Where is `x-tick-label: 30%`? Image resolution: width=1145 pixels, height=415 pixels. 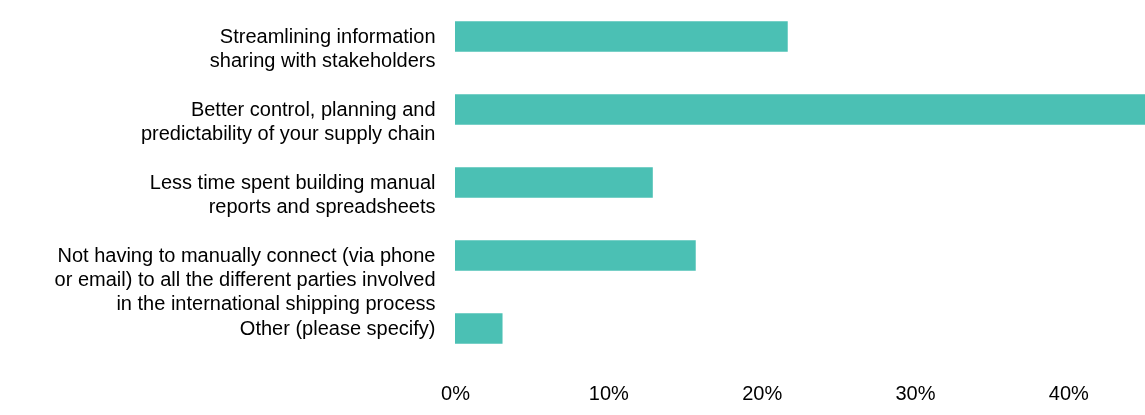 x-tick-label: 30% is located at coordinates (915, 392).